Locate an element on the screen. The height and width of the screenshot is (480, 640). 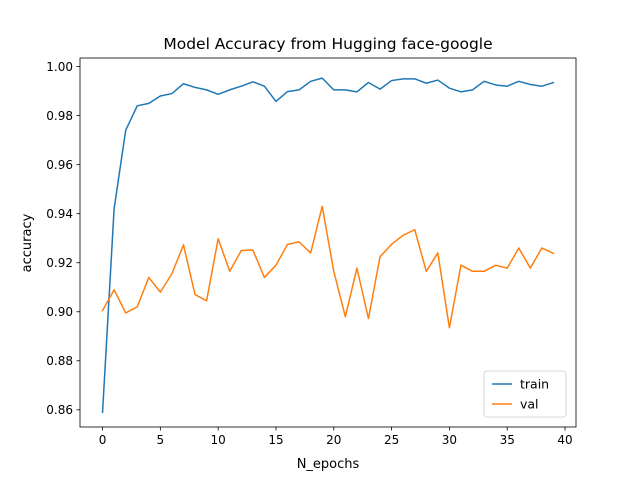
y-axis-label: accuracy is located at coordinates (27, 242).